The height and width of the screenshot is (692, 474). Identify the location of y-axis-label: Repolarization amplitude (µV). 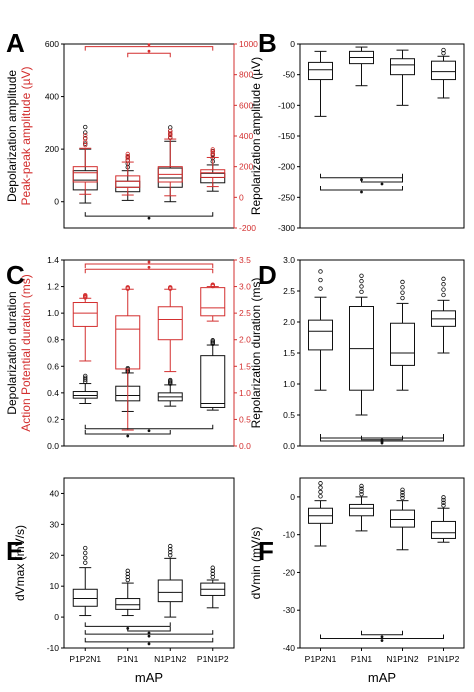
(256, 136).